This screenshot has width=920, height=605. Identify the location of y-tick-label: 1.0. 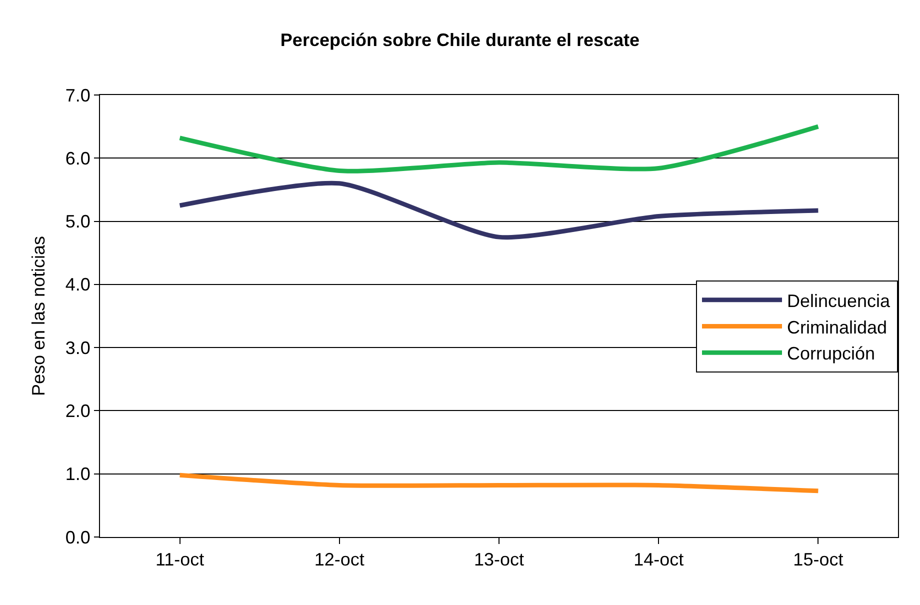
(77, 474).